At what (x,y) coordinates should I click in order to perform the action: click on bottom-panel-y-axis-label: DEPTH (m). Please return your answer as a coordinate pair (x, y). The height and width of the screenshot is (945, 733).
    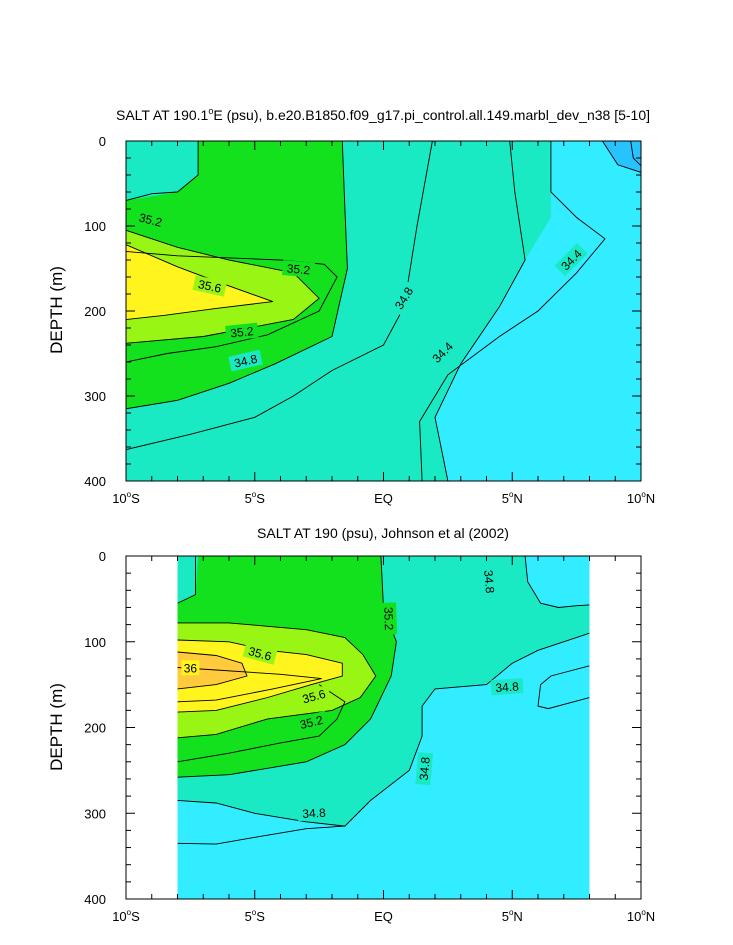
    Looking at the image, I should click on (56, 727).